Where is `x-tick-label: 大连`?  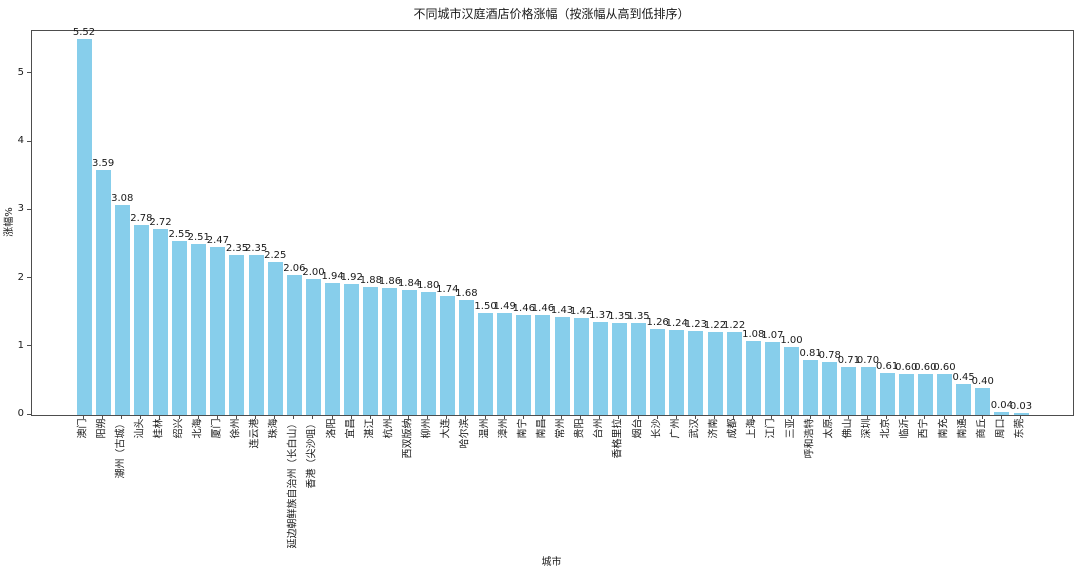
x-tick-label: 大连 is located at coordinates (446, 428).